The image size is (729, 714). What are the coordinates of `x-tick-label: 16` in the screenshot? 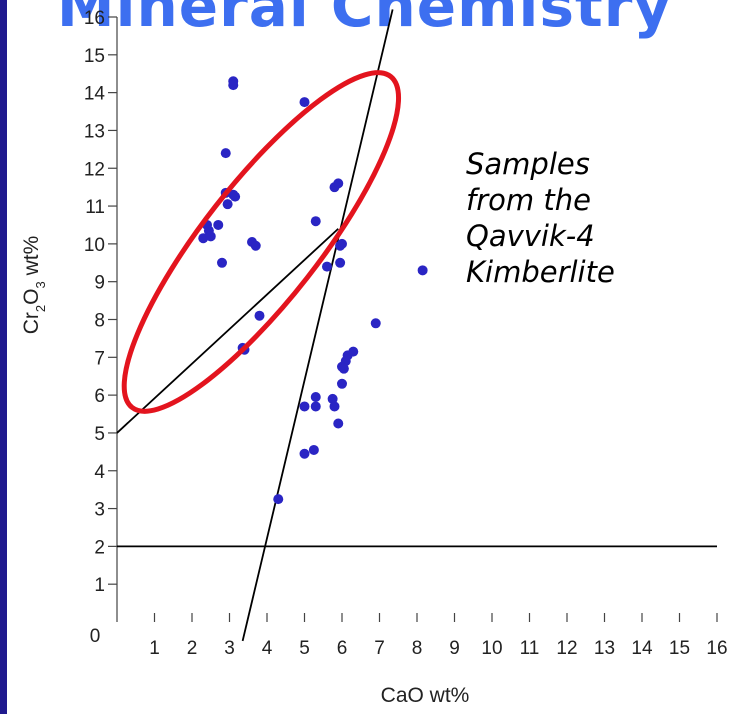 It's located at (716, 648).